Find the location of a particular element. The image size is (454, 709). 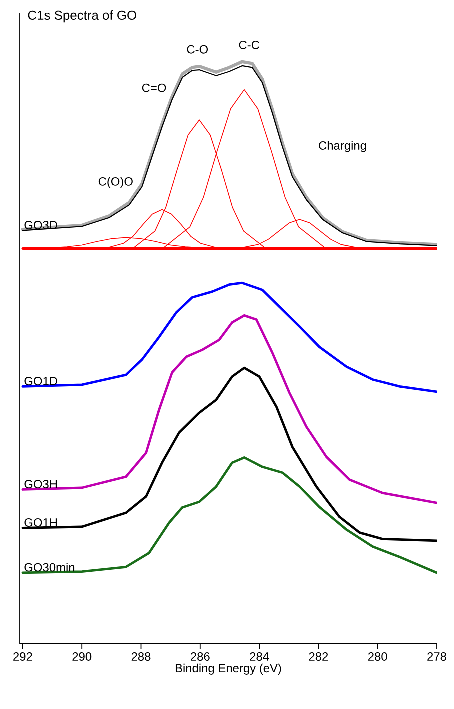

series-label: GO1D is located at coordinates (41, 381).